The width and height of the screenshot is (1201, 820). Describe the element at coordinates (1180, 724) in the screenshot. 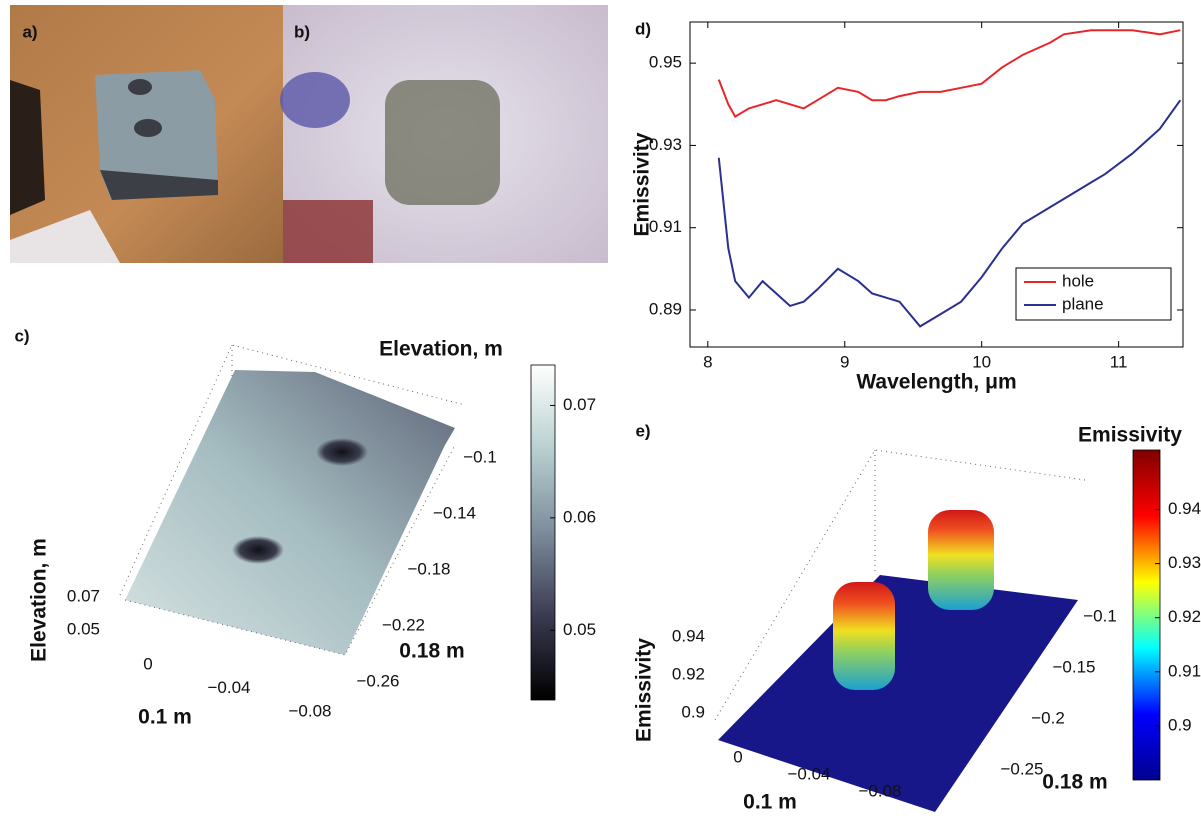

I see `colorbar-tick-label: 0.9` at that location.